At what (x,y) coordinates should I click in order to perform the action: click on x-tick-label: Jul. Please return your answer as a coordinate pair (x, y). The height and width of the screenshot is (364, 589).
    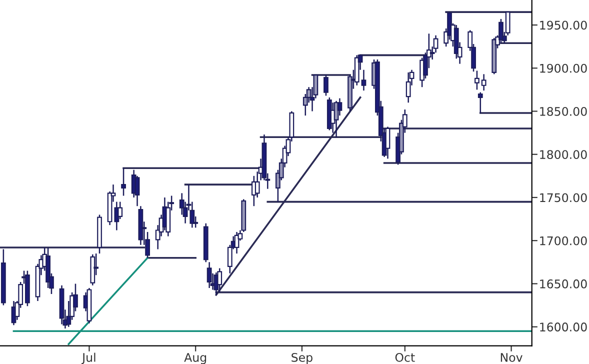
    Looking at the image, I should click on (88, 358).